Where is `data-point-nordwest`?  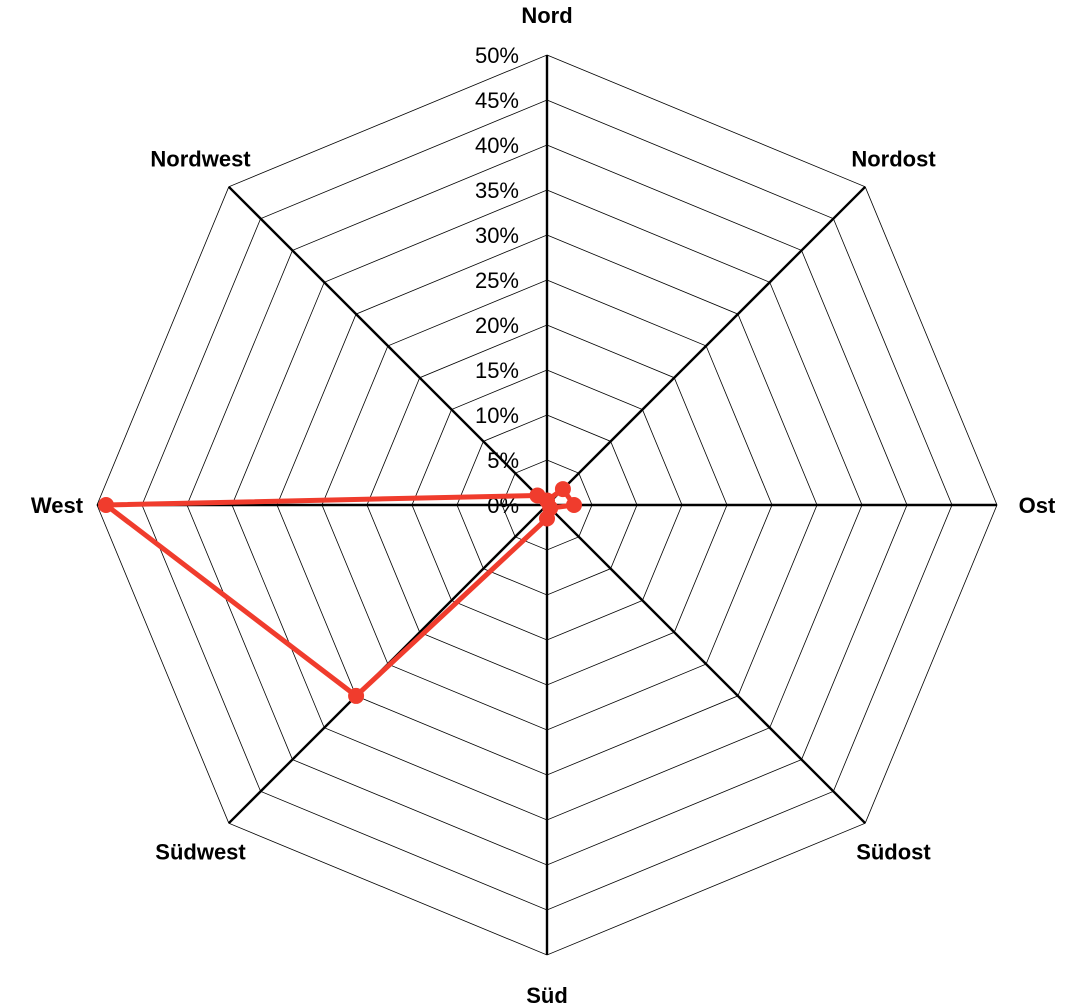 data-point-nordwest is located at coordinates (537, 495).